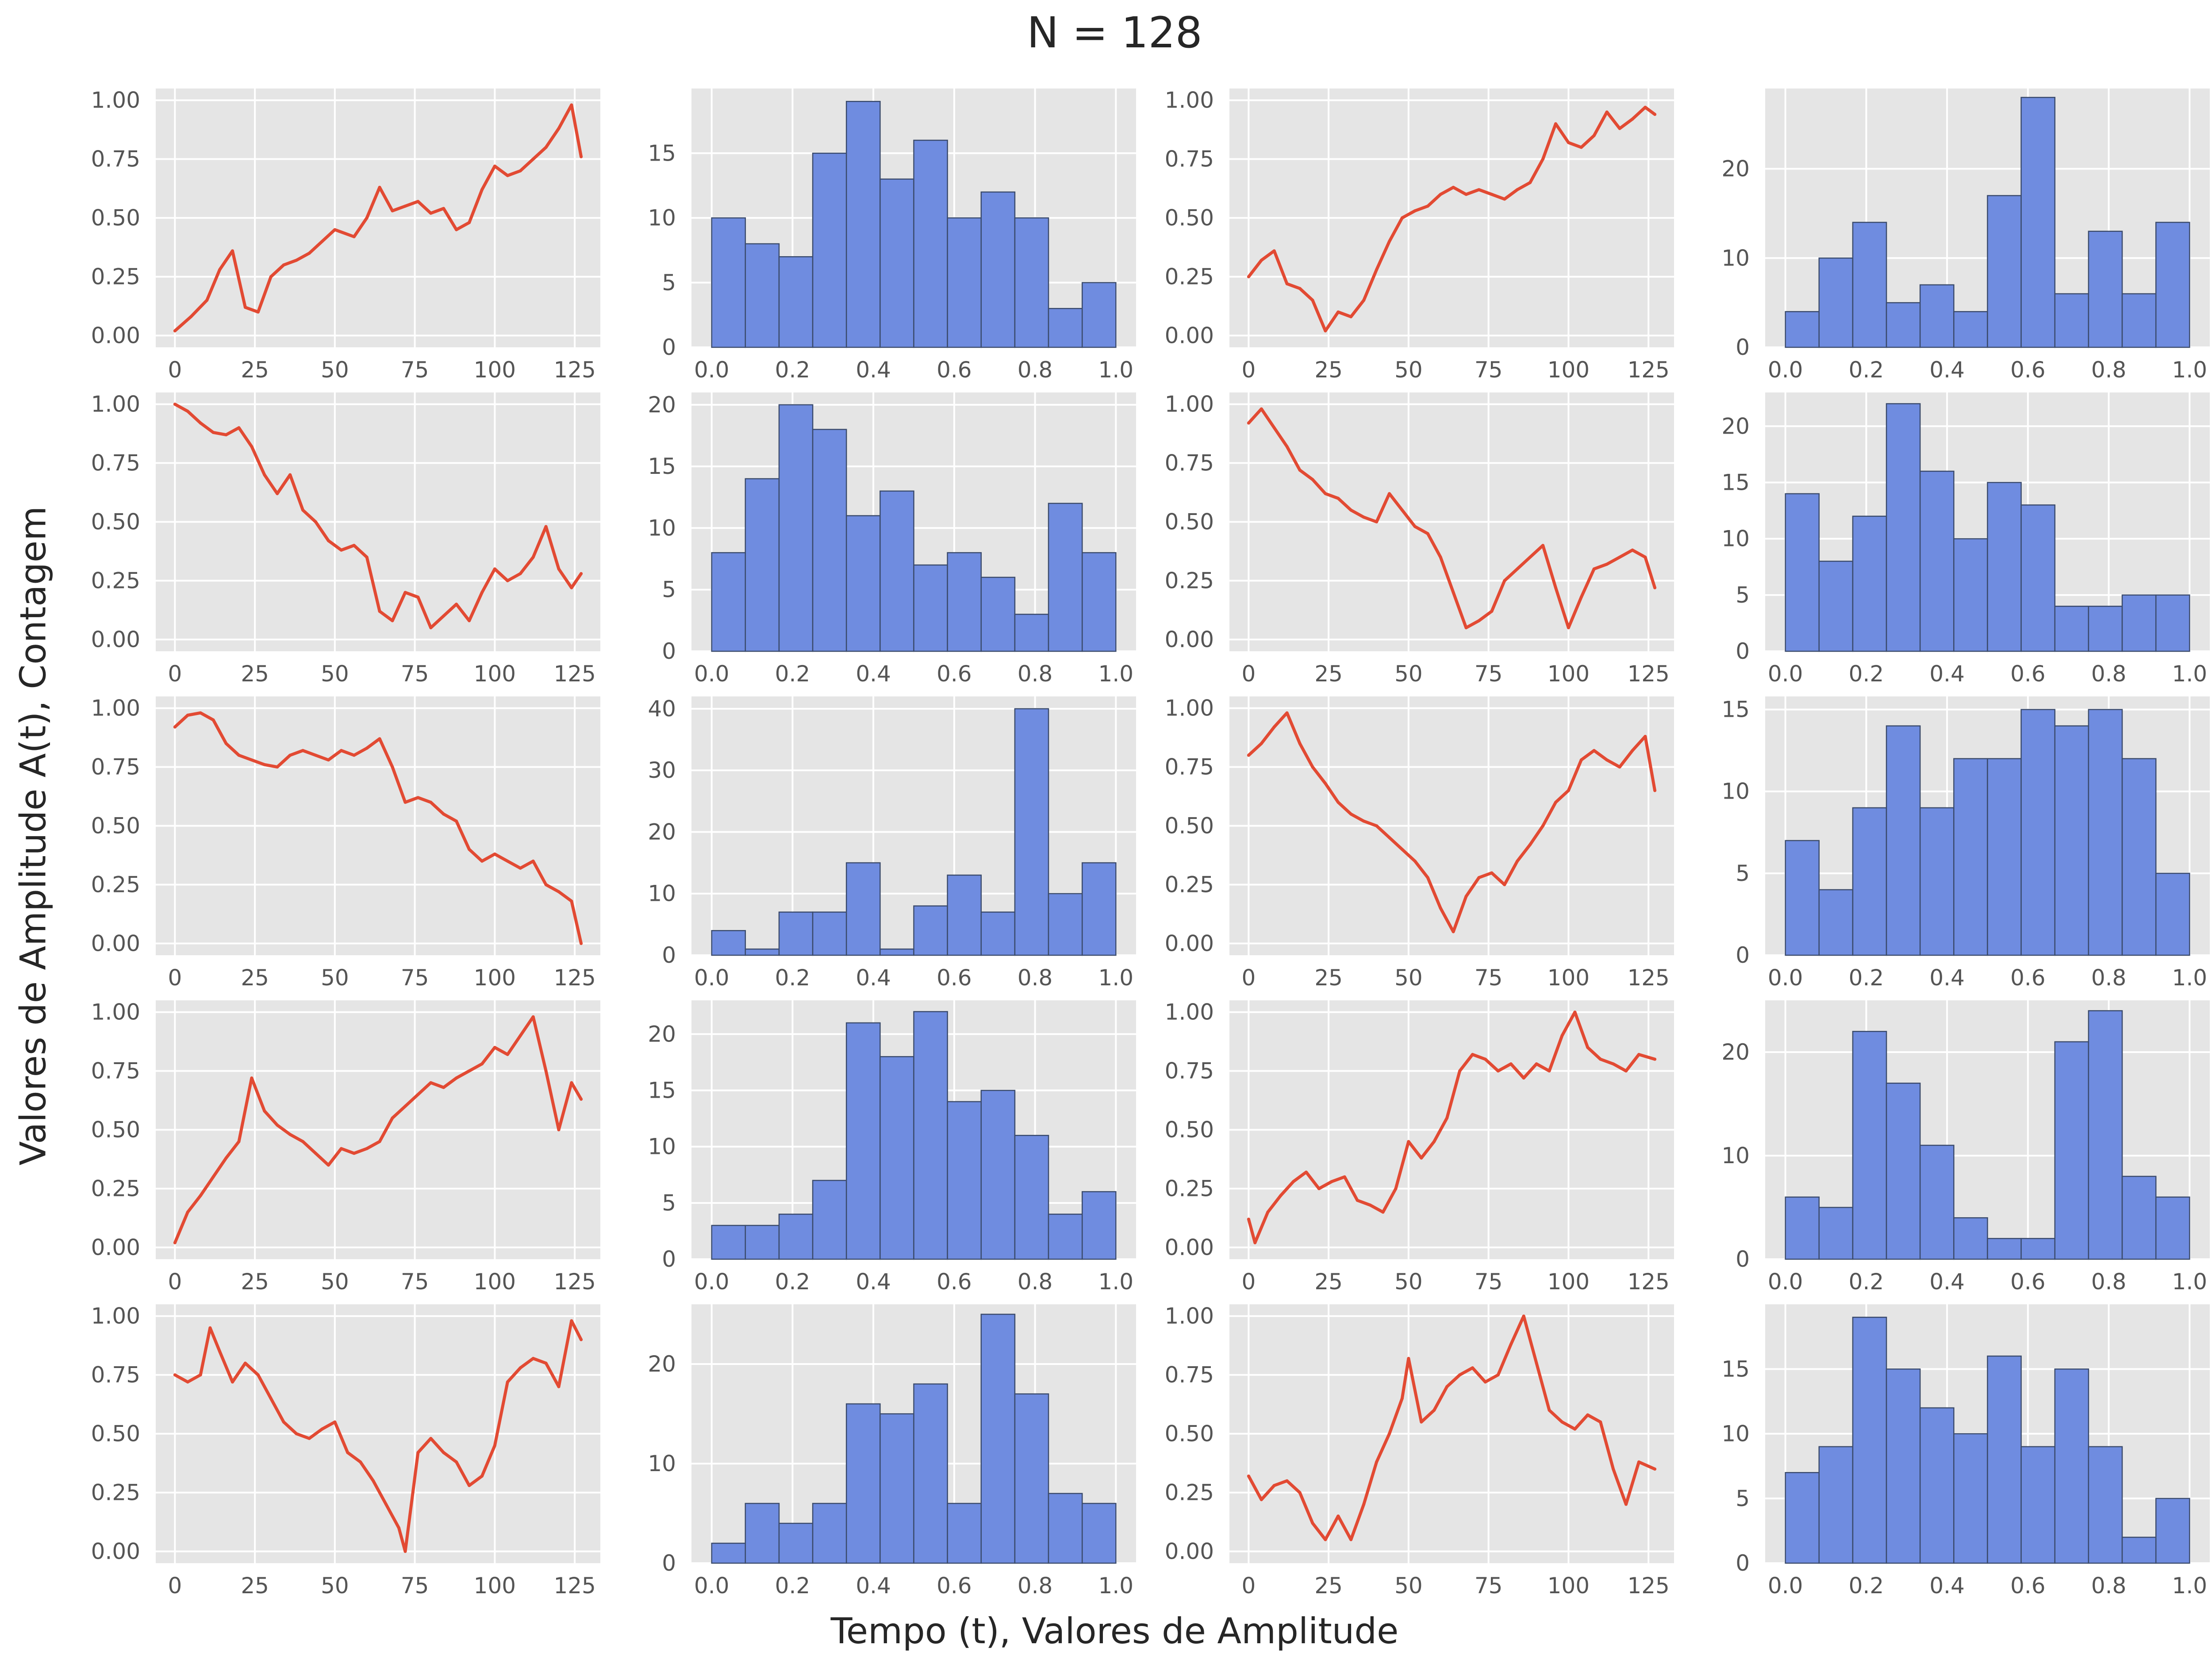 This screenshot has height=1672, width=2212. What do you see at coordinates (495, 674) in the screenshot?
I see `x-tick-label: 100` at bounding box center [495, 674].